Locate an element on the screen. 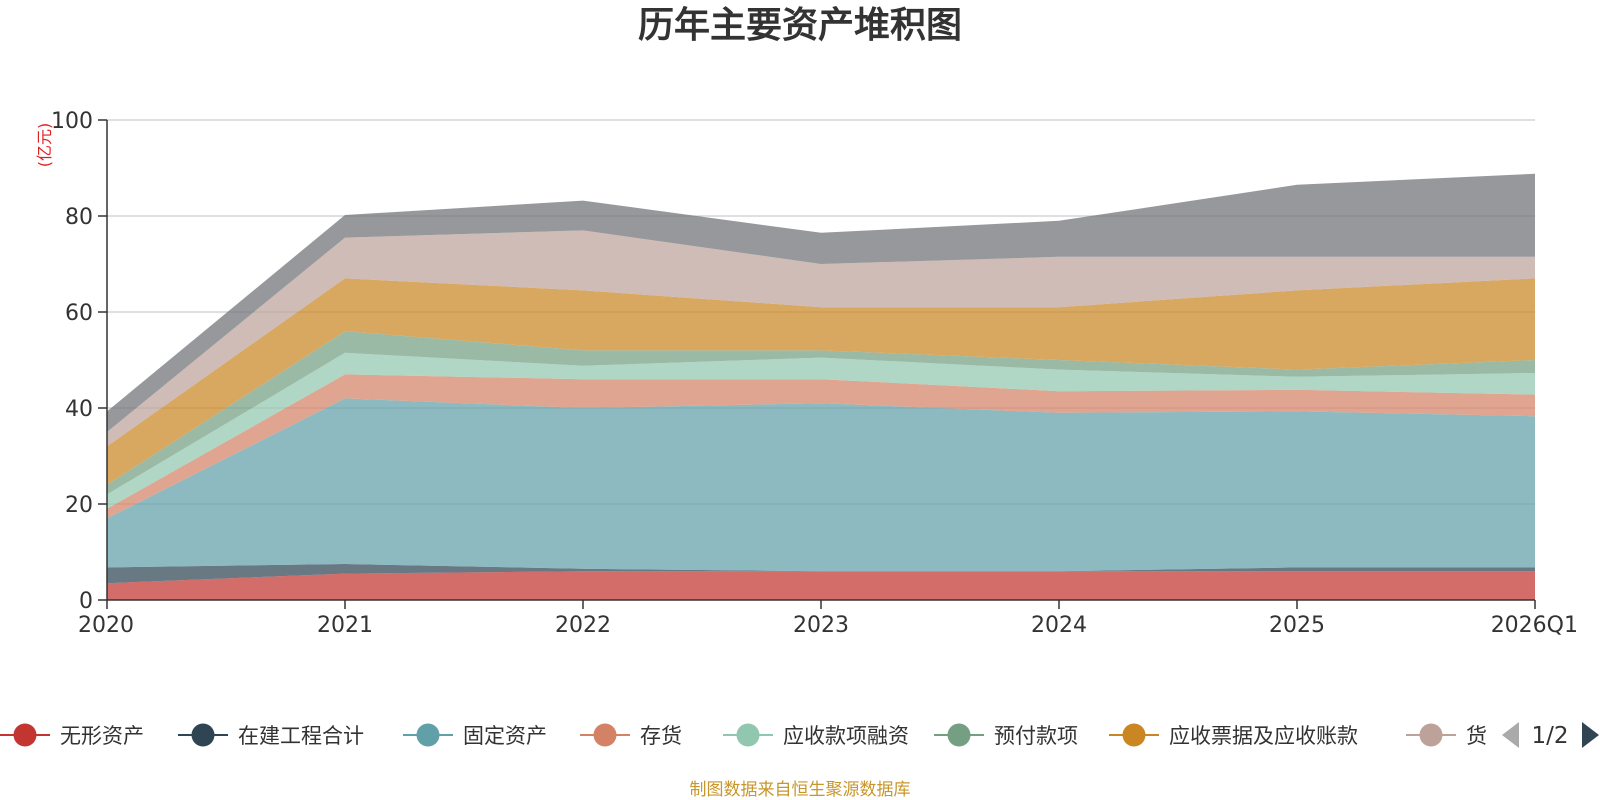 This screenshot has height=800, width=1600. data-source-footer: 制图数据来自恒生聚源数据库 is located at coordinates (800, 790).